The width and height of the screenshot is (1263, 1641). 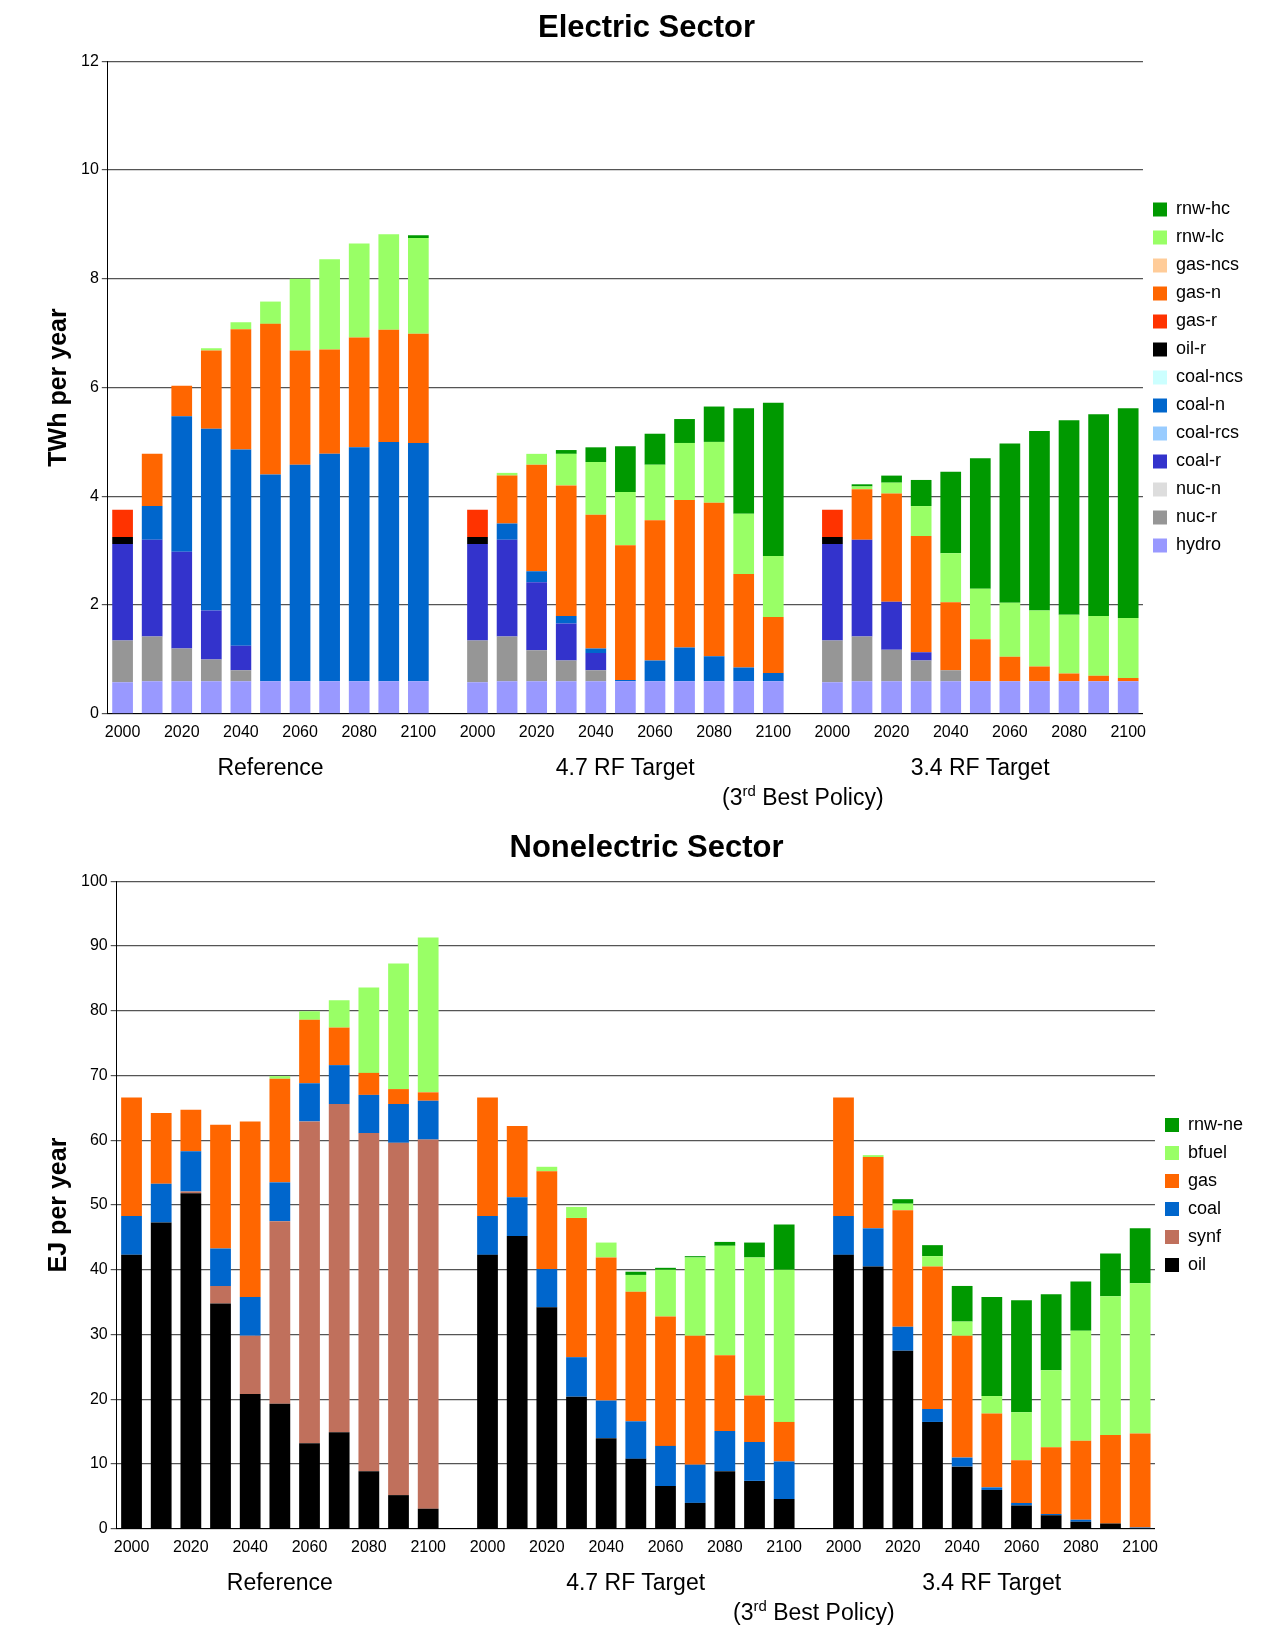 I want to click on y-tick-label: 30, so click(x=98, y=1333).